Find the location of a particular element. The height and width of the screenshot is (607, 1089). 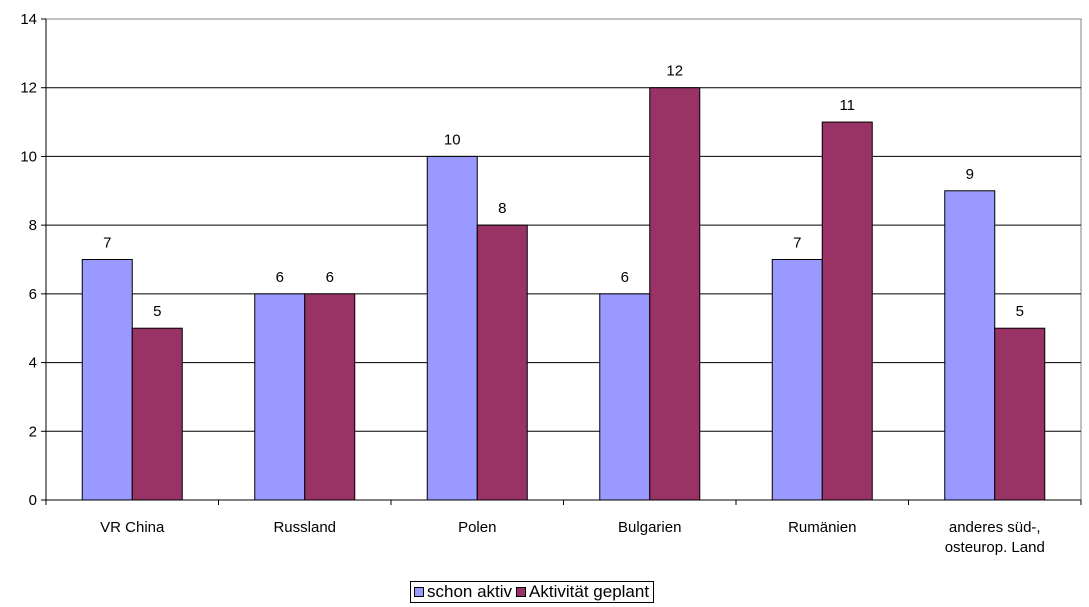

y-tick-label: 2 is located at coordinates (33, 431).